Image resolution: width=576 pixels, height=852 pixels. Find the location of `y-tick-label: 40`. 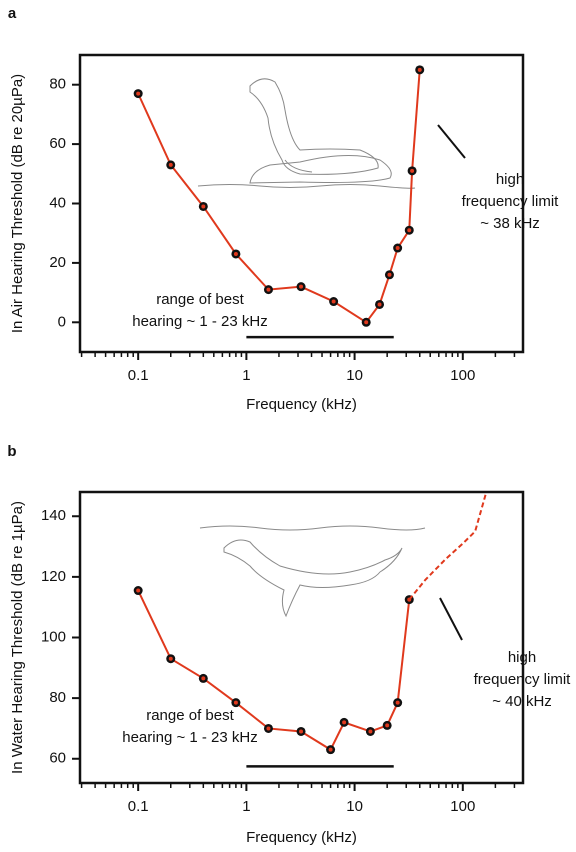

y-tick-label: 40 is located at coordinates (57, 202).